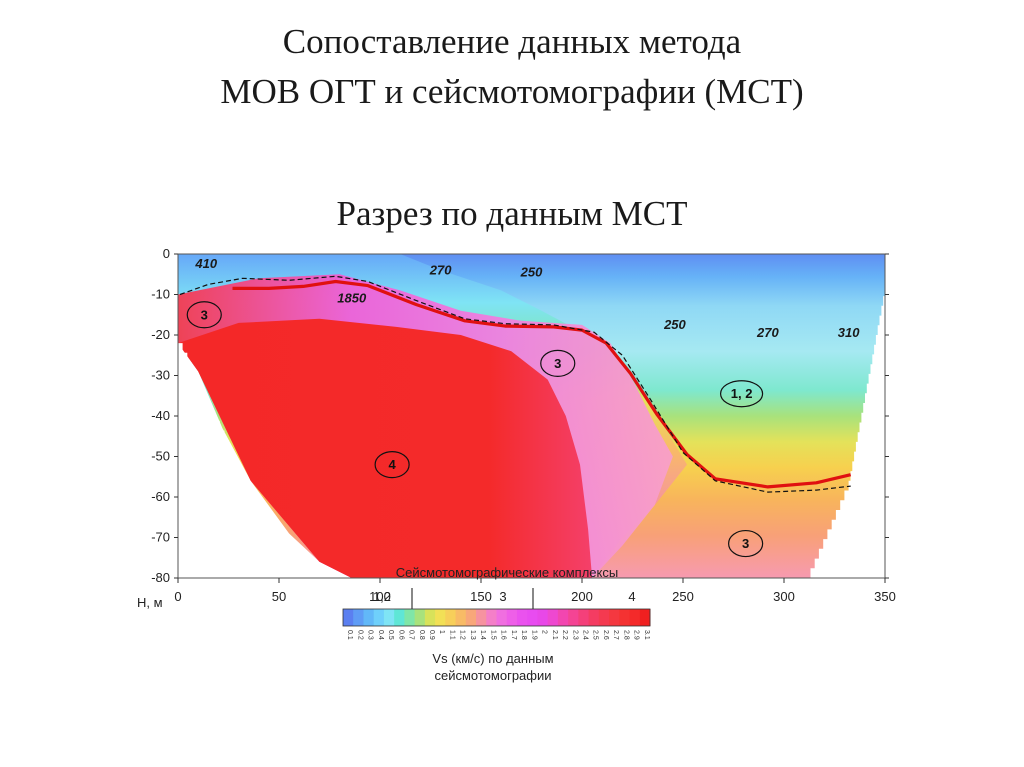 This screenshot has height=767, width=1024. Describe the element at coordinates (646, 635) in the screenshot. I see `colorbar-tick-label: 3.1` at that location.